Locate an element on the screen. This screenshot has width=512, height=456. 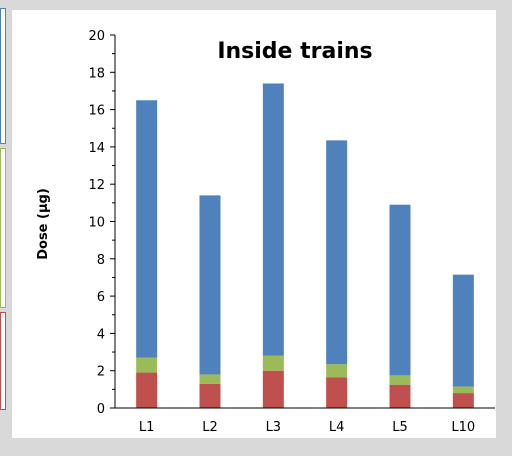
y-ticks-group: 0 2 4 6 8 10 12 14 16 18 20 is located at coordinates (101, 223).